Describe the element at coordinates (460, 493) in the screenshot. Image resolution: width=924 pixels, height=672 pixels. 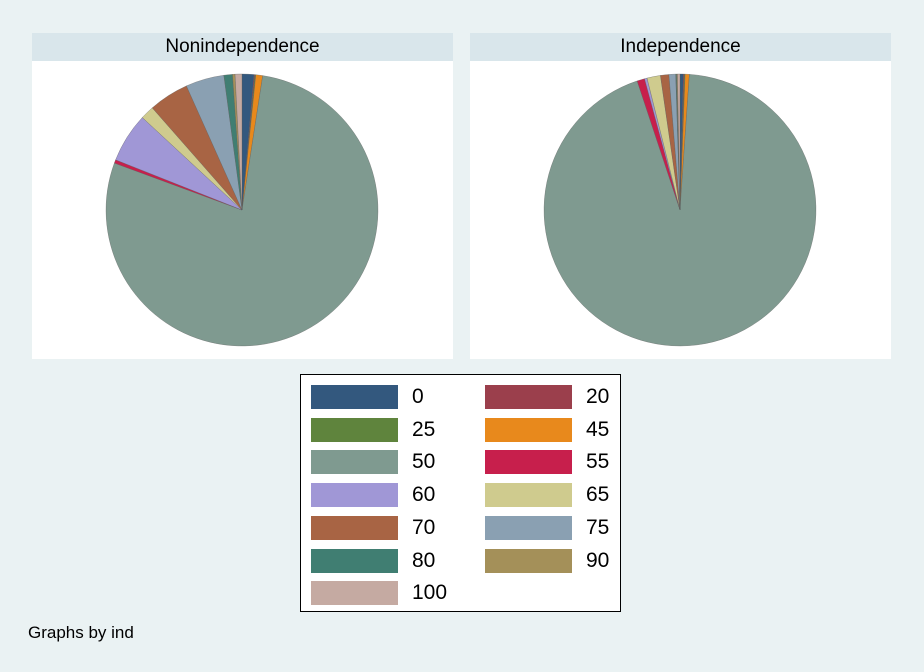
I see `legend: 0 20 25 45 50 55 60 65 70 75 80 90 100` at that location.